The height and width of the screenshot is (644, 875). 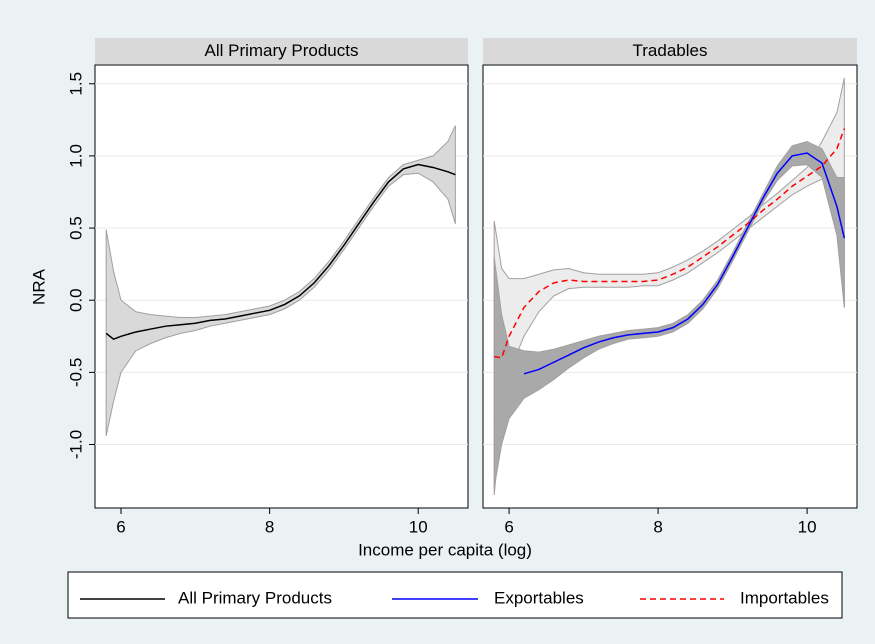 What do you see at coordinates (75, 84) in the screenshot?
I see `y-tick-label: 1.5` at bounding box center [75, 84].